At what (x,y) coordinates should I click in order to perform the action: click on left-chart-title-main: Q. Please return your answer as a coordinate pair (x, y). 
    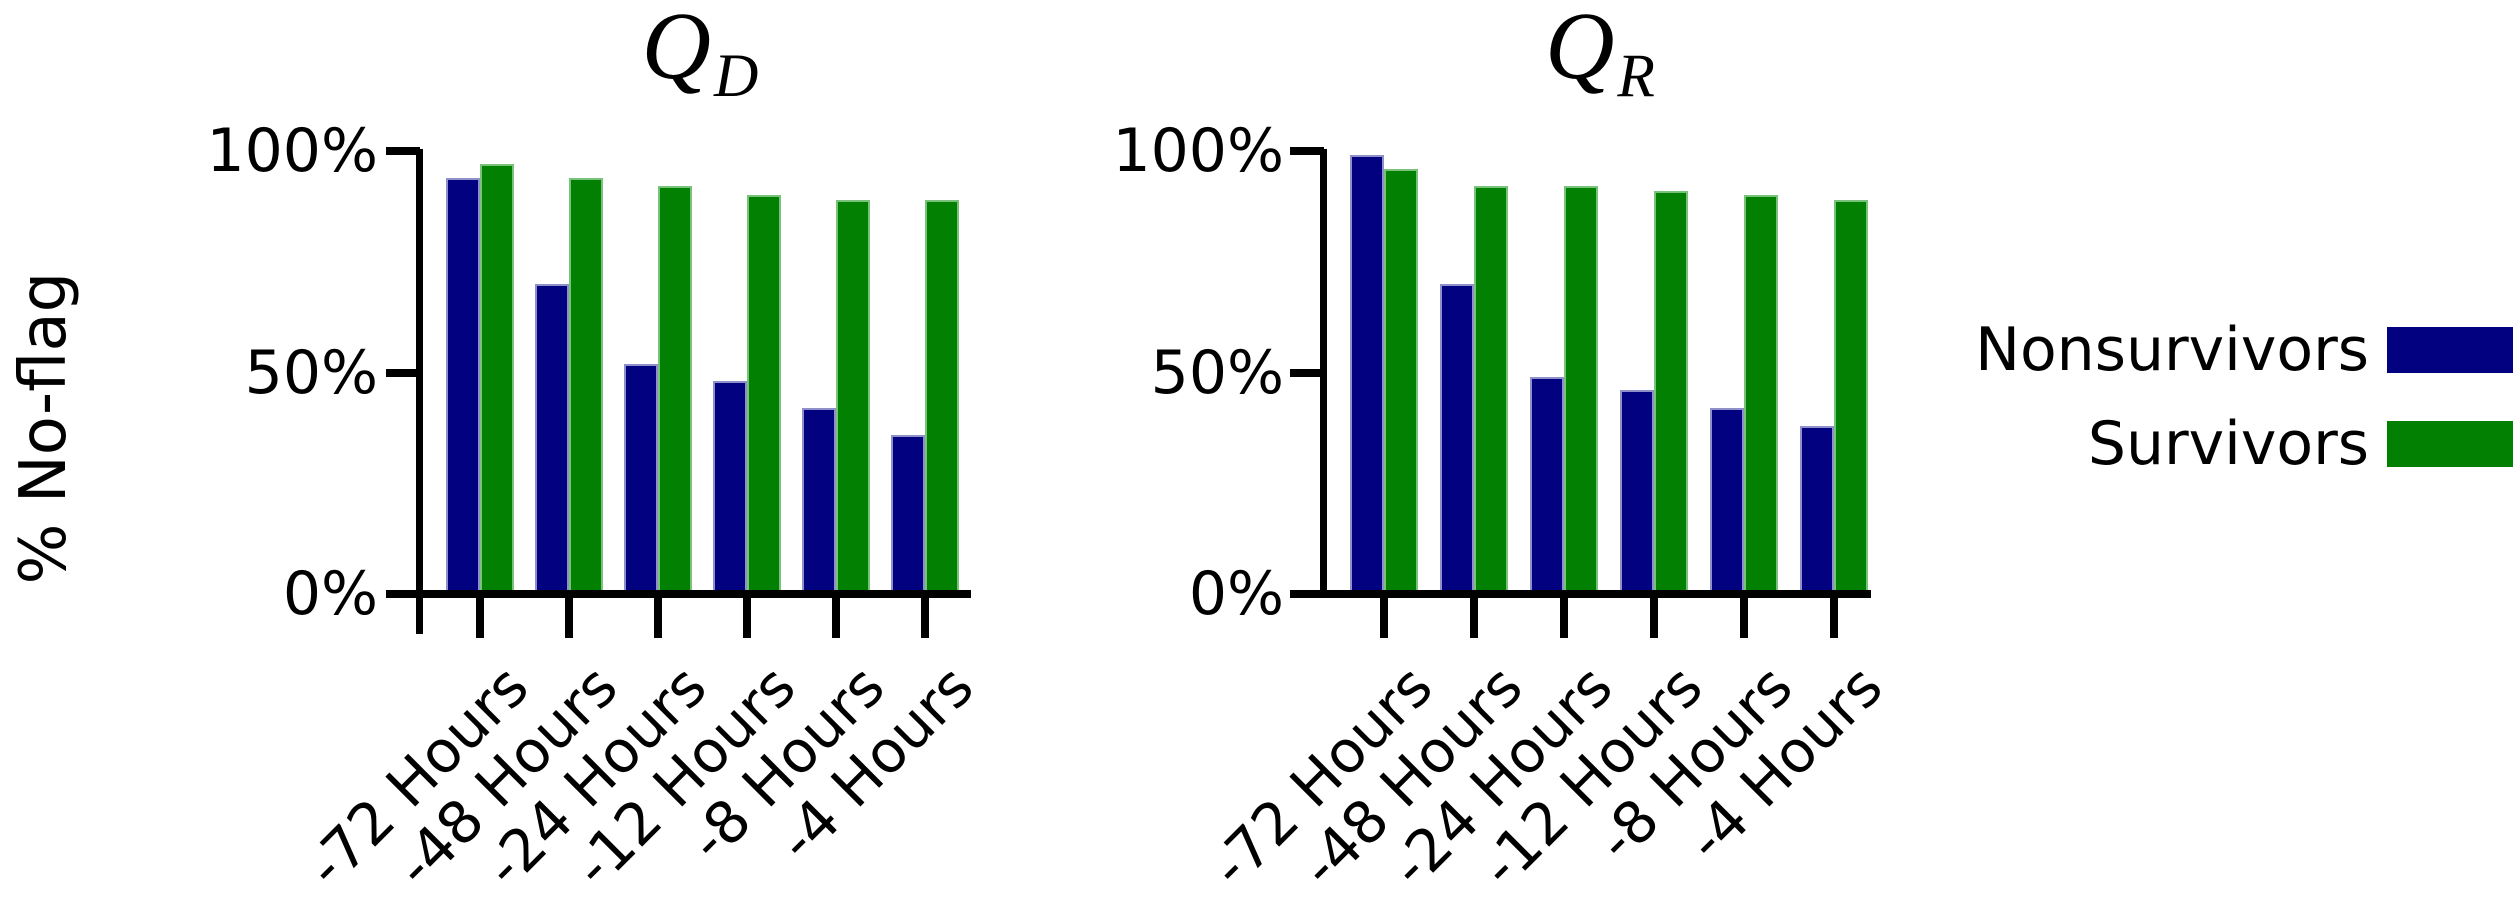
    Looking at the image, I should click on (676, 49).